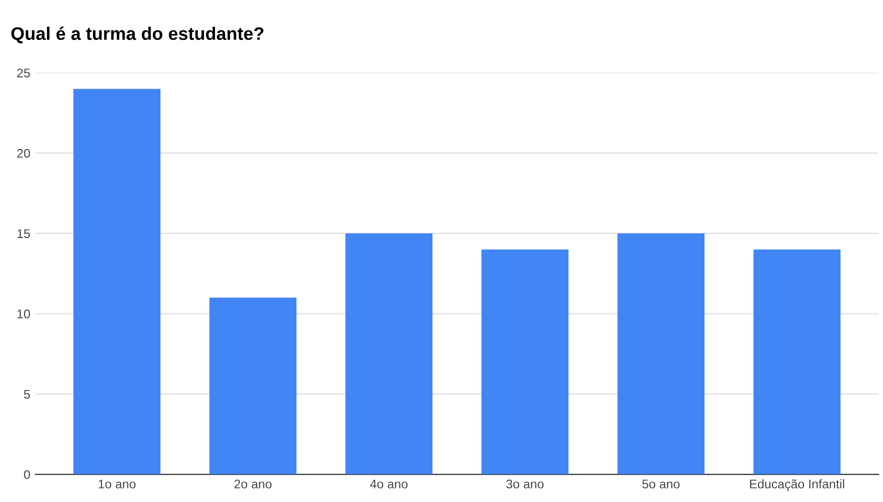  Describe the element at coordinates (797, 485) in the screenshot. I see `x-tick-label: Educação Infantil` at that location.